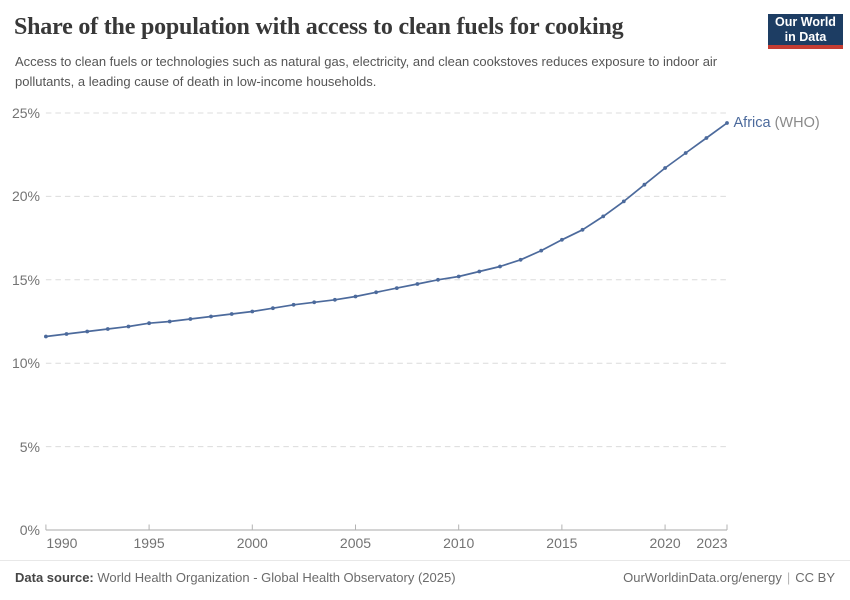  Describe the element at coordinates (25, 196) in the screenshot. I see `y-tick-label: 20%` at that location.